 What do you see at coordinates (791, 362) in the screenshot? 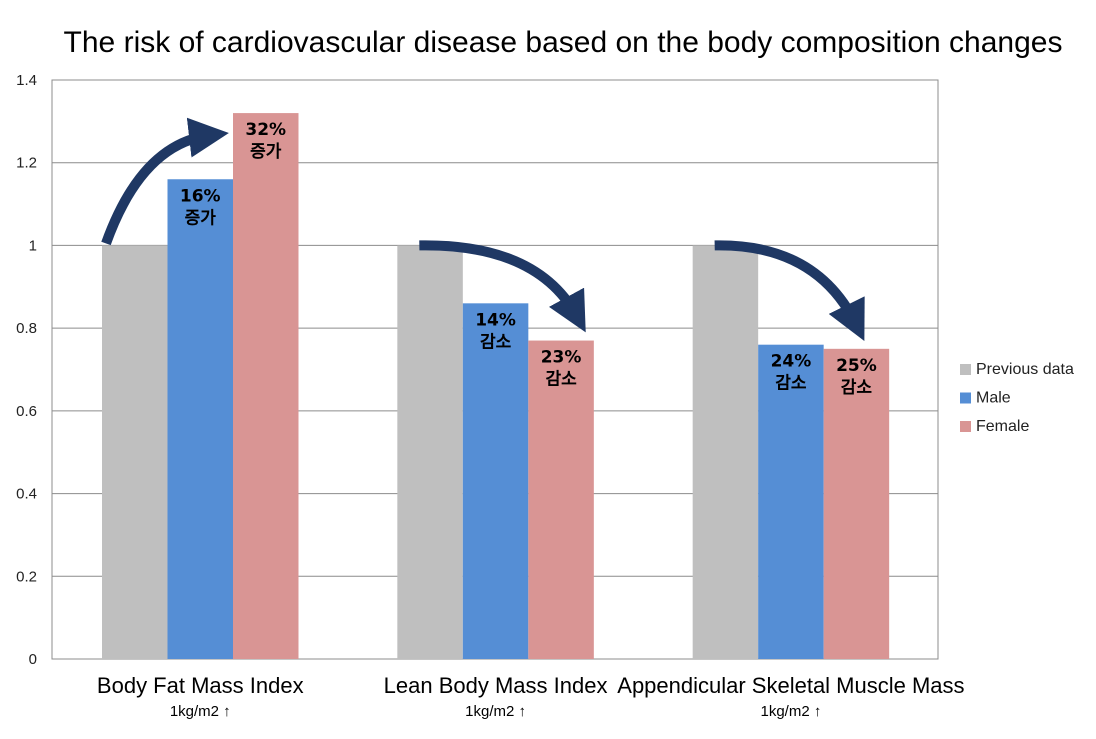
I see `data-label: 24%` at bounding box center [791, 362].